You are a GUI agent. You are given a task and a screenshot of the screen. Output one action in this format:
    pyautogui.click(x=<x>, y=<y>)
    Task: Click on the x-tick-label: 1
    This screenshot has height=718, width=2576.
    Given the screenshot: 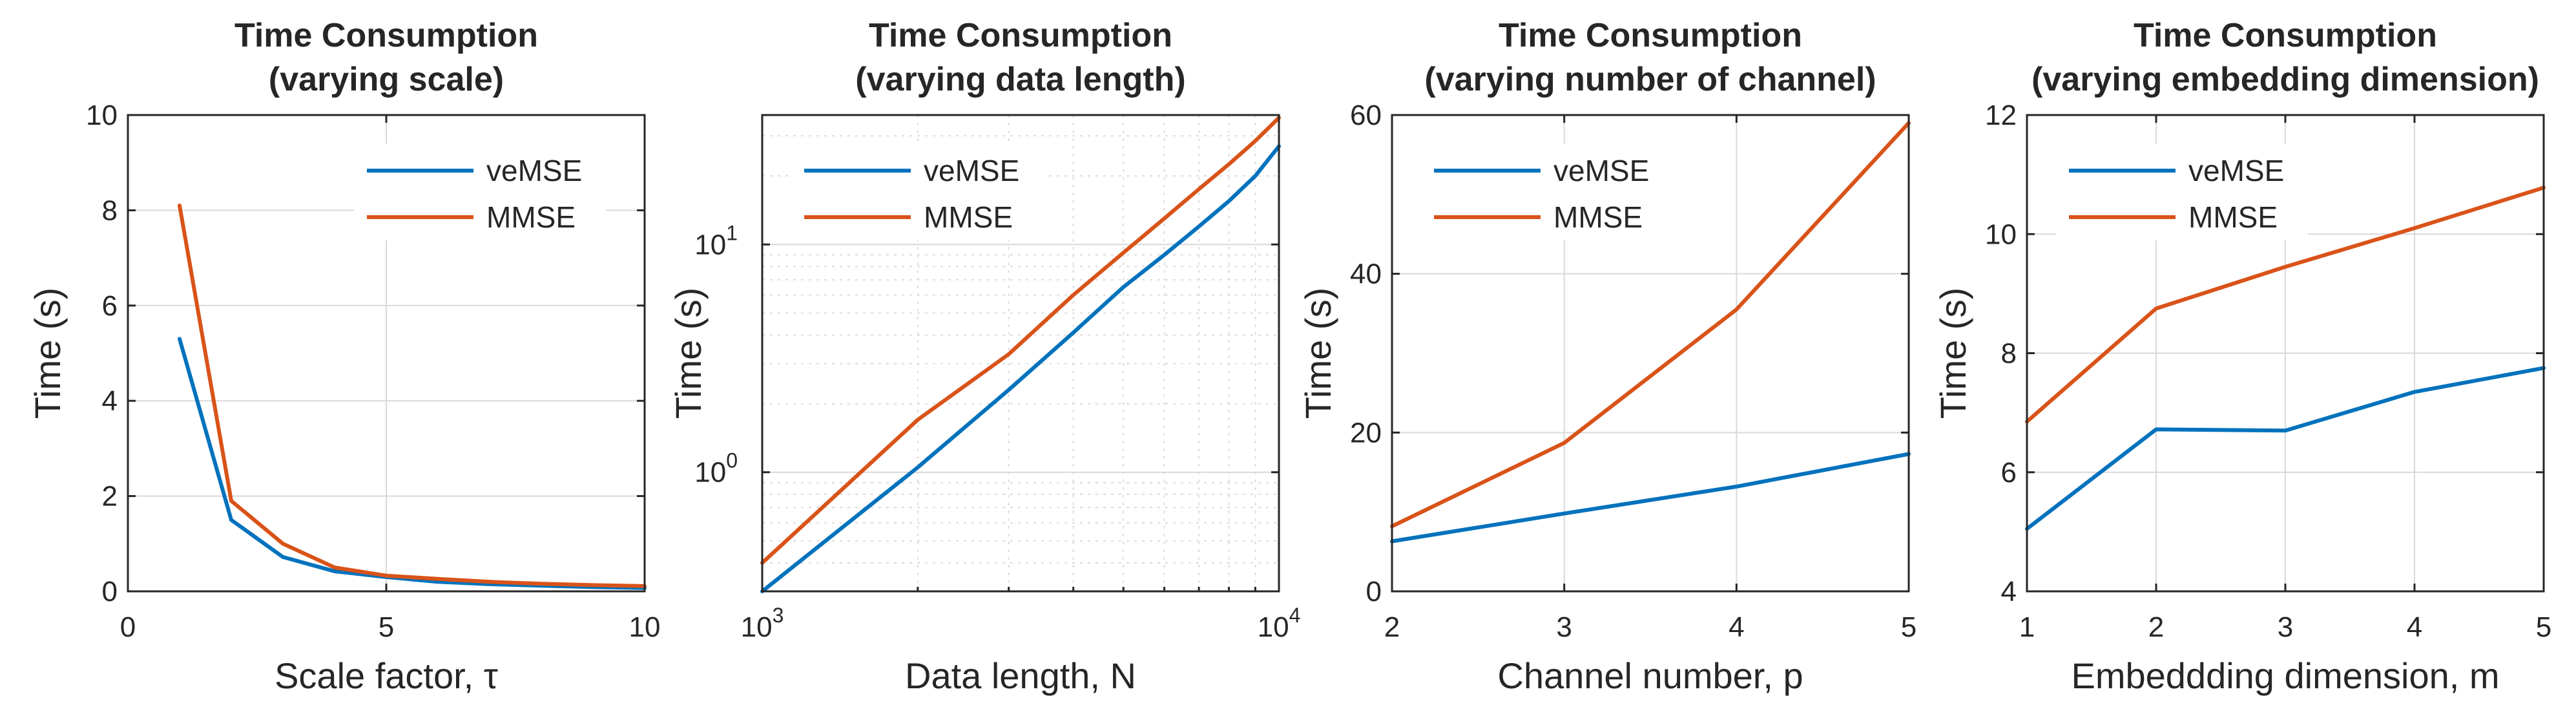 What is the action you would take?
    pyautogui.click(x=2027, y=627)
    